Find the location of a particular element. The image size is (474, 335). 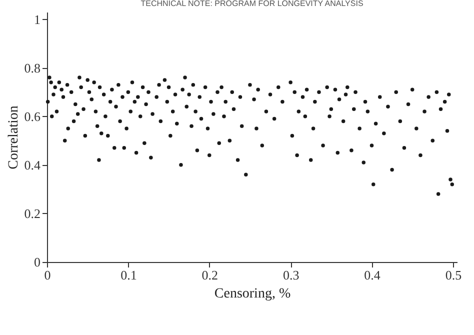

y-tick-label: 0.2 is located at coordinates (32, 213).